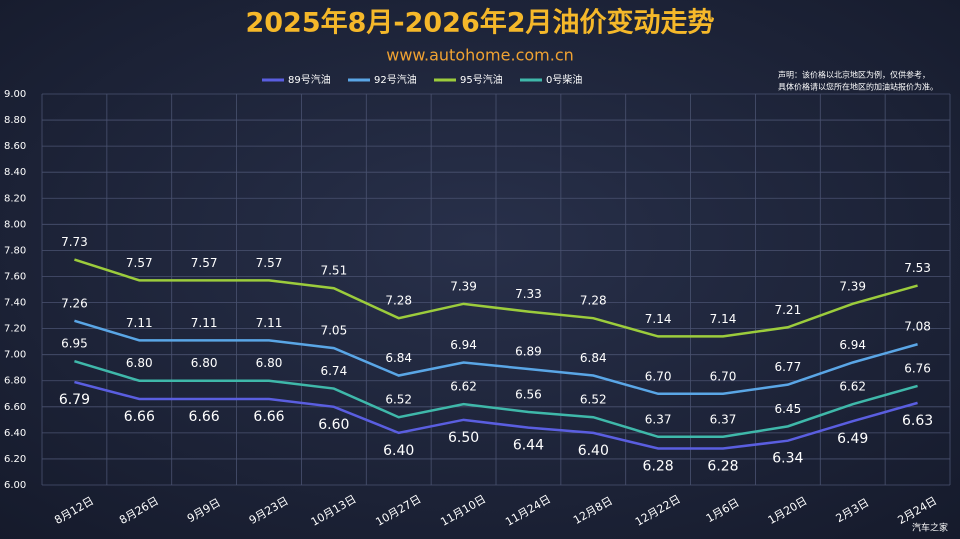 Image resolution: width=960 pixels, height=539 pixels. Describe the element at coordinates (528, 446) in the screenshot. I see `data-label: 6.44` at that location.